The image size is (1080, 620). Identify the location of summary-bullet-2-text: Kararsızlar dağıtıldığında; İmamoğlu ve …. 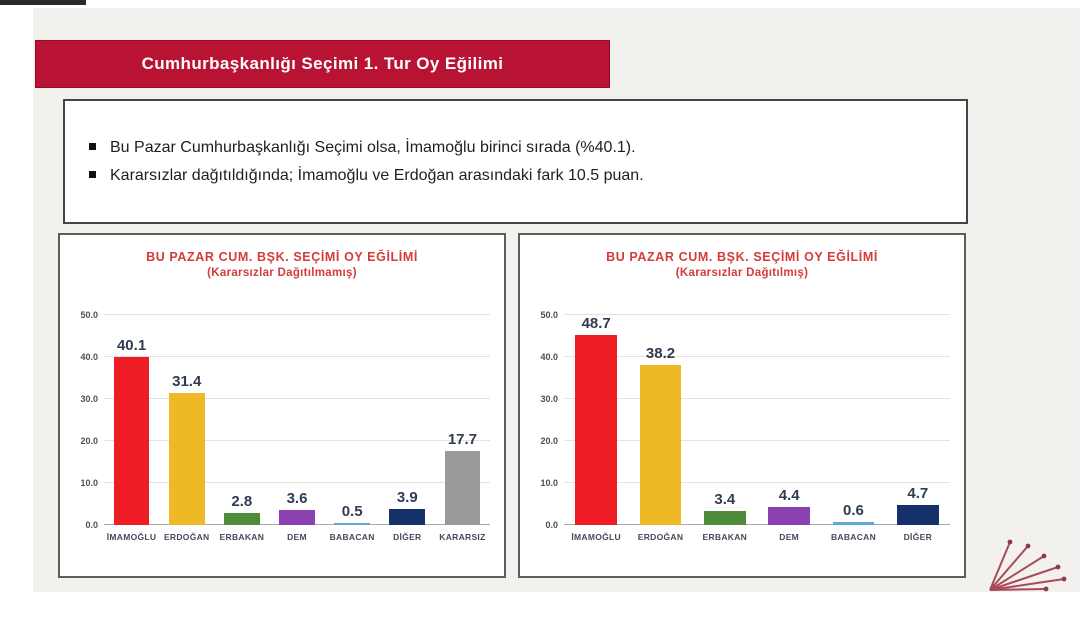
(377, 175).